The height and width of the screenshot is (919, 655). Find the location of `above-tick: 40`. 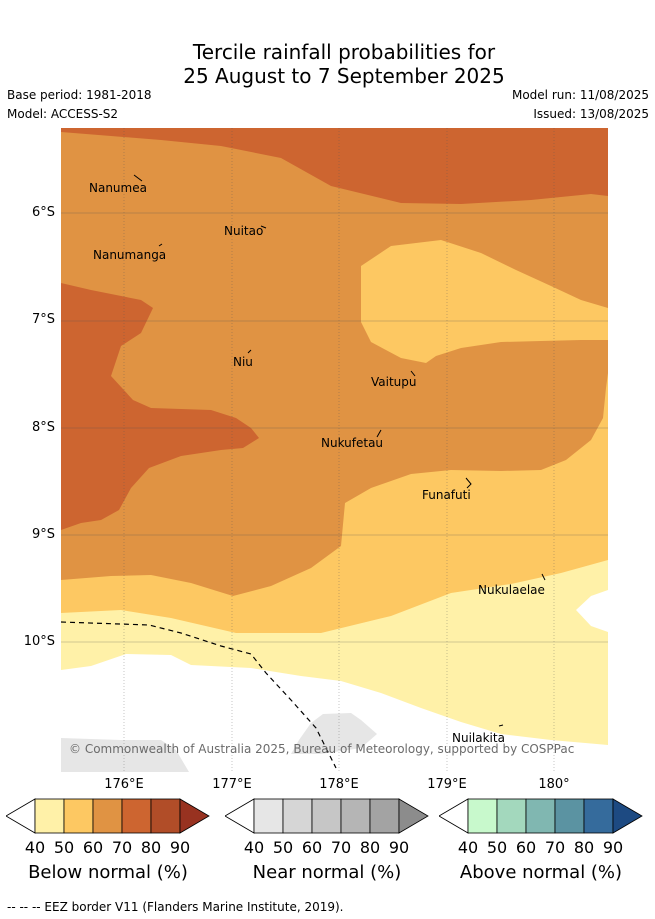

above-tick: 40 is located at coordinates (468, 847).